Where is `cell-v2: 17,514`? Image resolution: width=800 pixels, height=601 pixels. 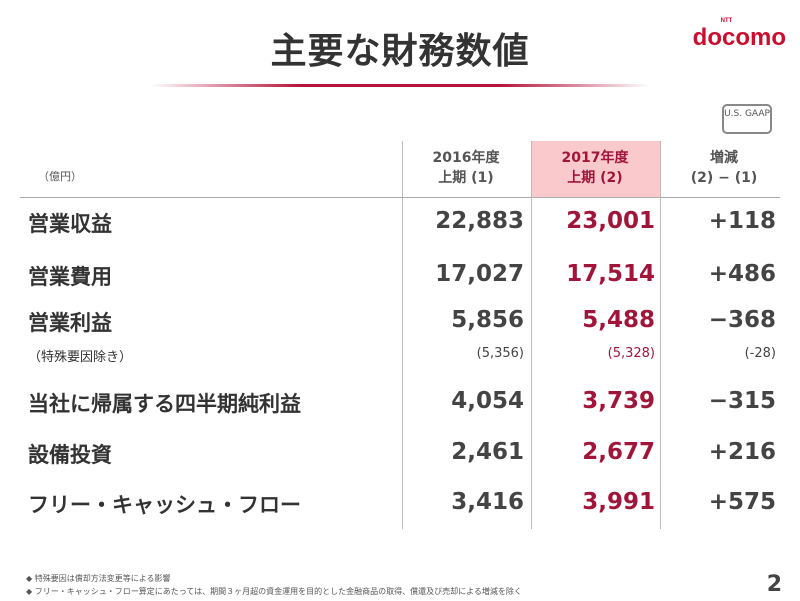 cell-v2: 17,514 is located at coordinates (610, 274).